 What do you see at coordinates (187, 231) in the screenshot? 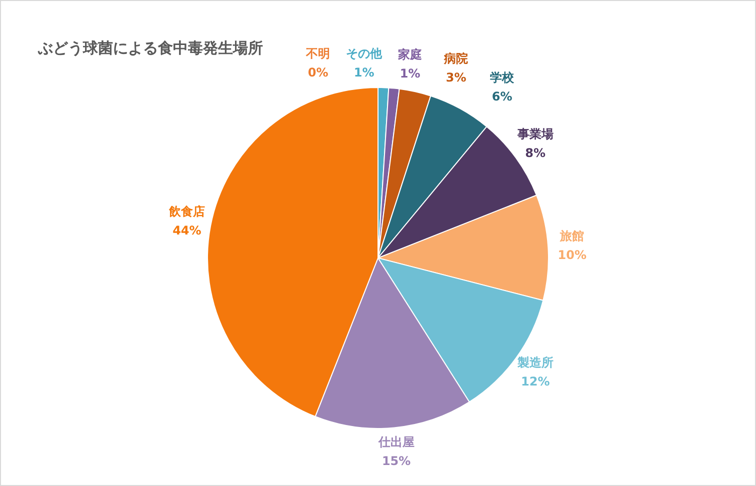
I see `data-label: 44%` at bounding box center [187, 231].